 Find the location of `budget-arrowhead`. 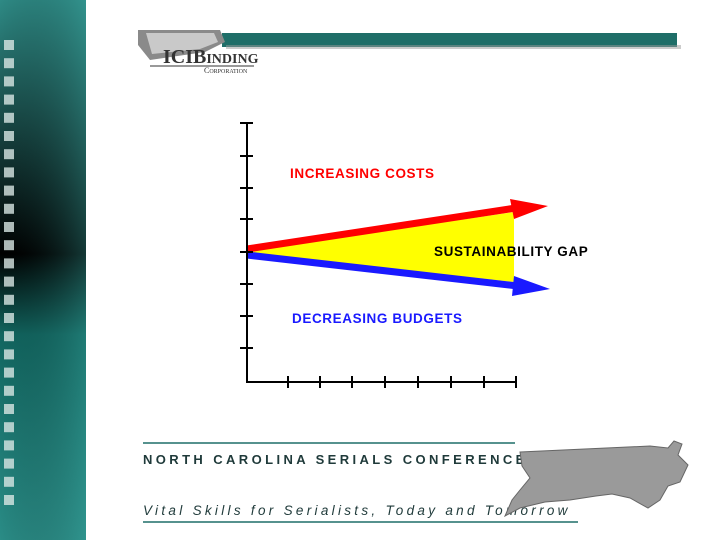

budget-arrowhead is located at coordinates (531, 286).